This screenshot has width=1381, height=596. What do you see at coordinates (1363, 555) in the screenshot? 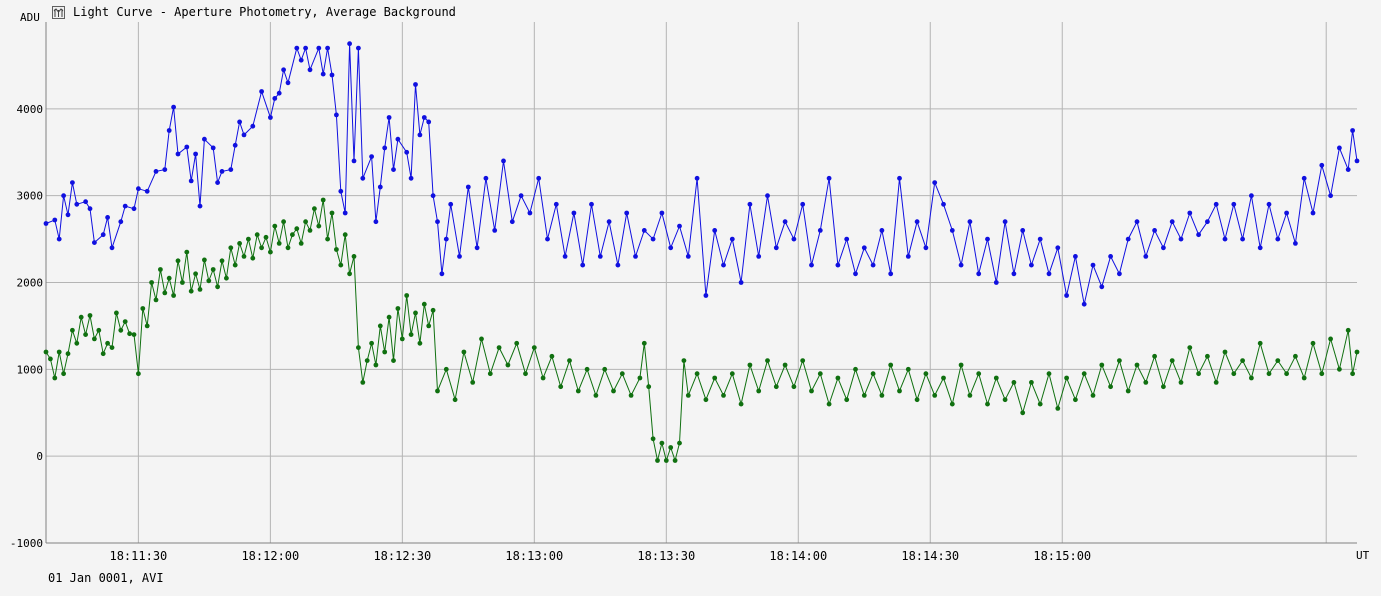
I see `x-axis-unit-label: UT` at bounding box center [1363, 555].